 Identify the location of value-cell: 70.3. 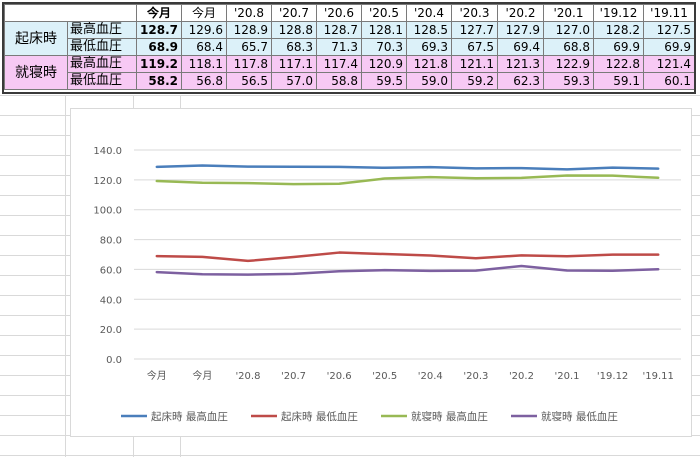
(384, 47).